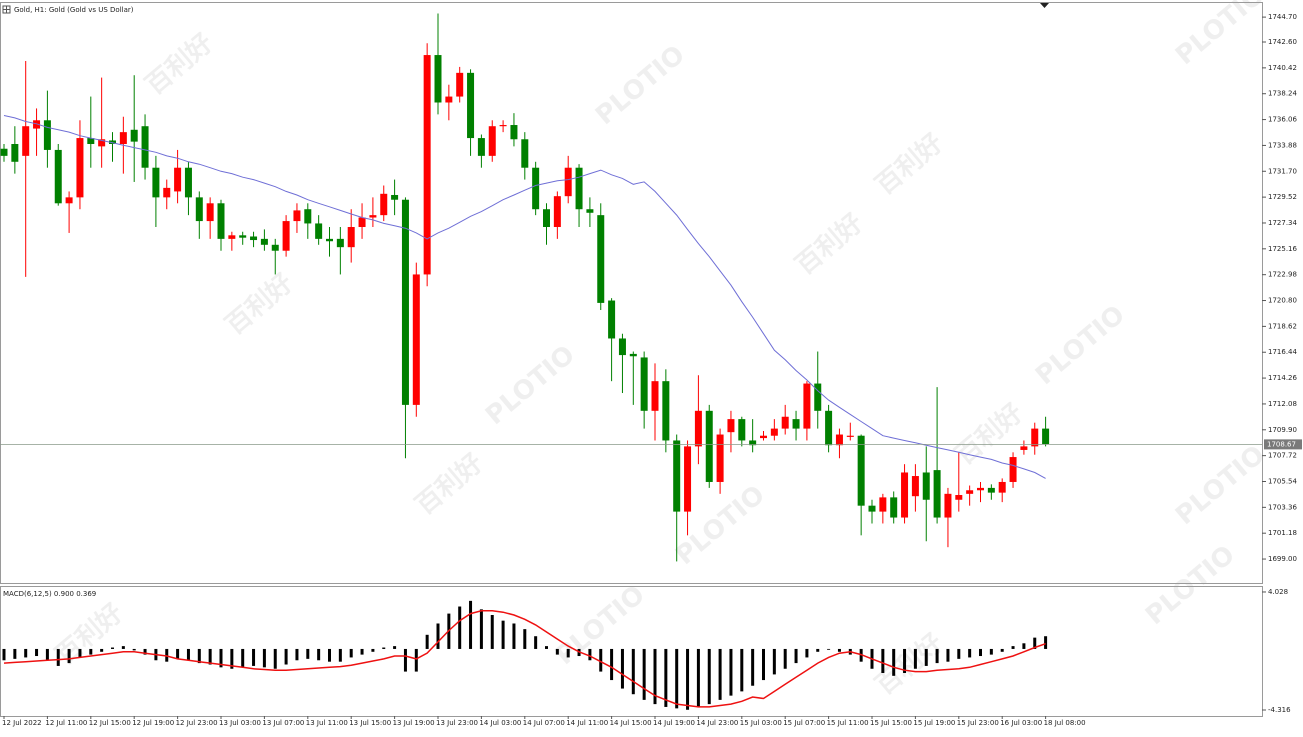  I want to click on y-tick-label: 1727.34, so click(1282, 223).